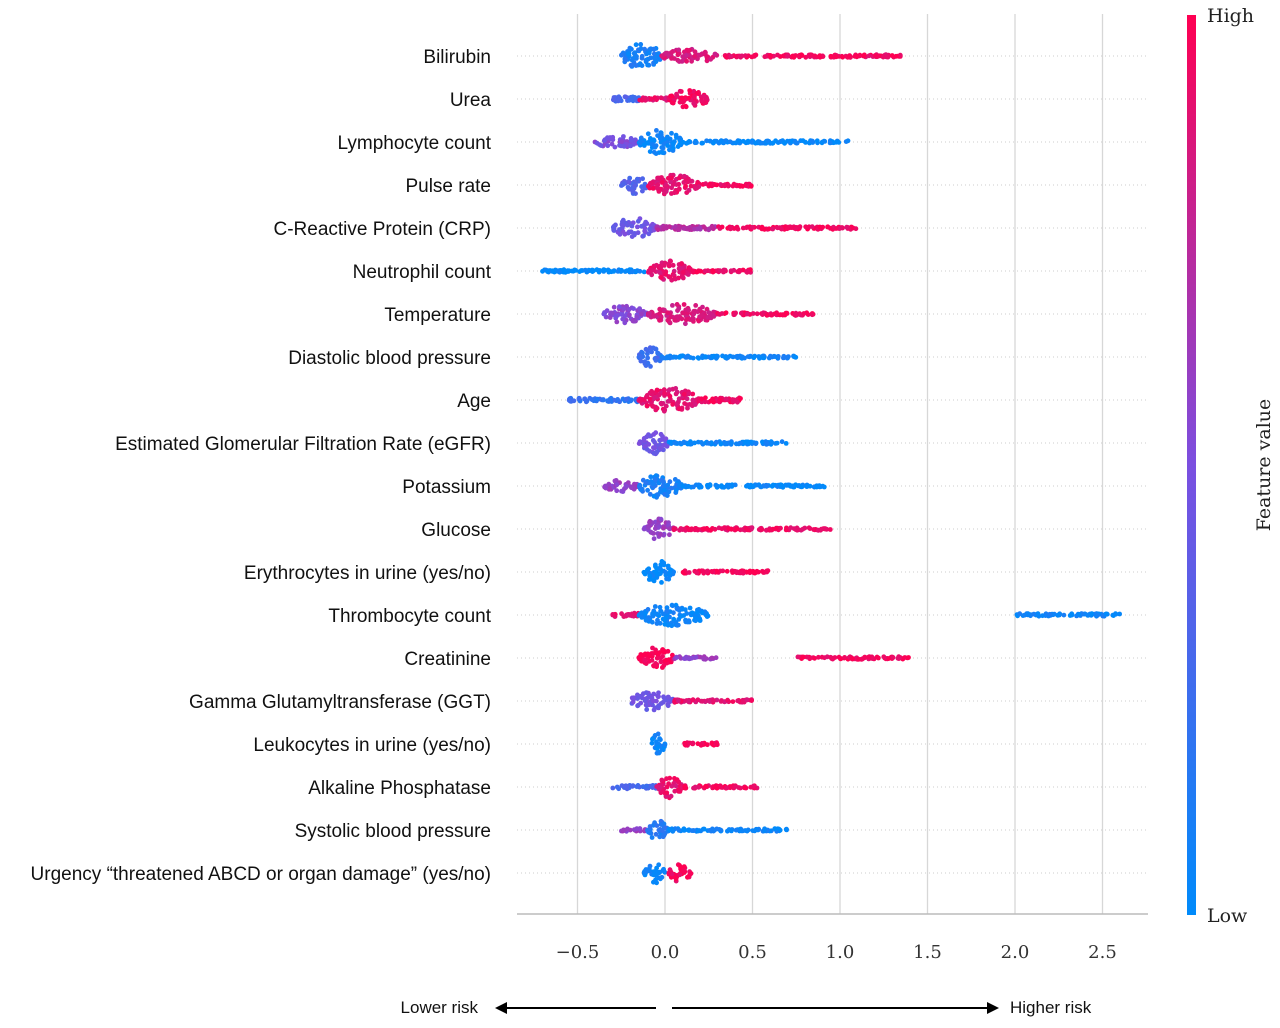  What do you see at coordinates (383, 229) in the screenshot?
I see `feature-label: C-Reactive Protein (CRP)` at bounding box center [383, 229].